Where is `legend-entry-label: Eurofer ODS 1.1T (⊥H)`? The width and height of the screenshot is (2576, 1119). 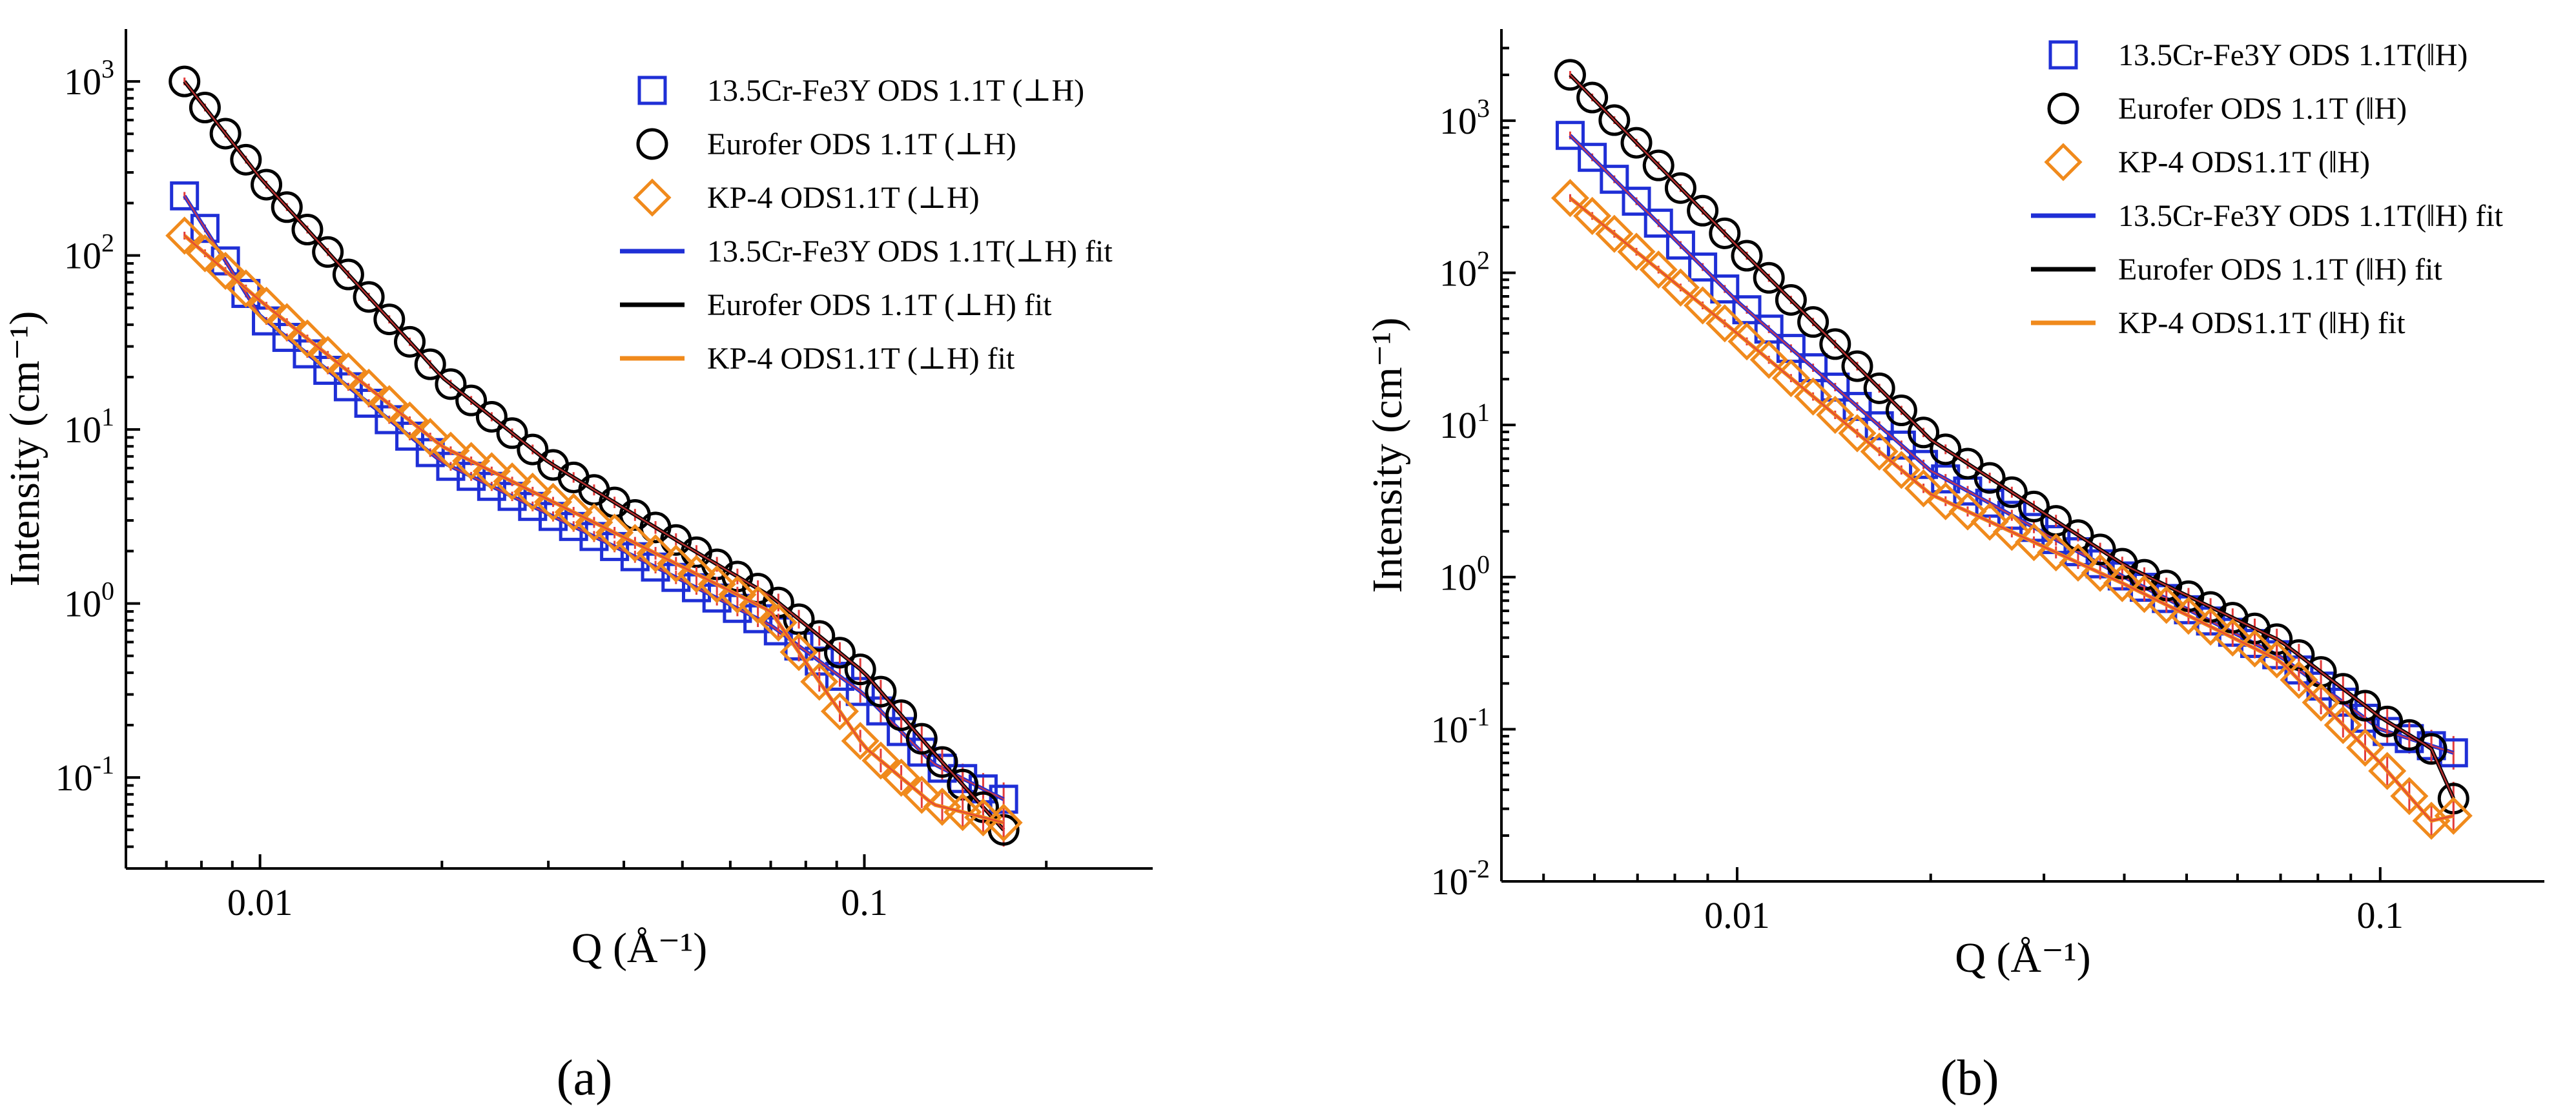 legend-entry-label: Eurofer ODS 1.1T (⊥H) is located at coordinates (861, 144).